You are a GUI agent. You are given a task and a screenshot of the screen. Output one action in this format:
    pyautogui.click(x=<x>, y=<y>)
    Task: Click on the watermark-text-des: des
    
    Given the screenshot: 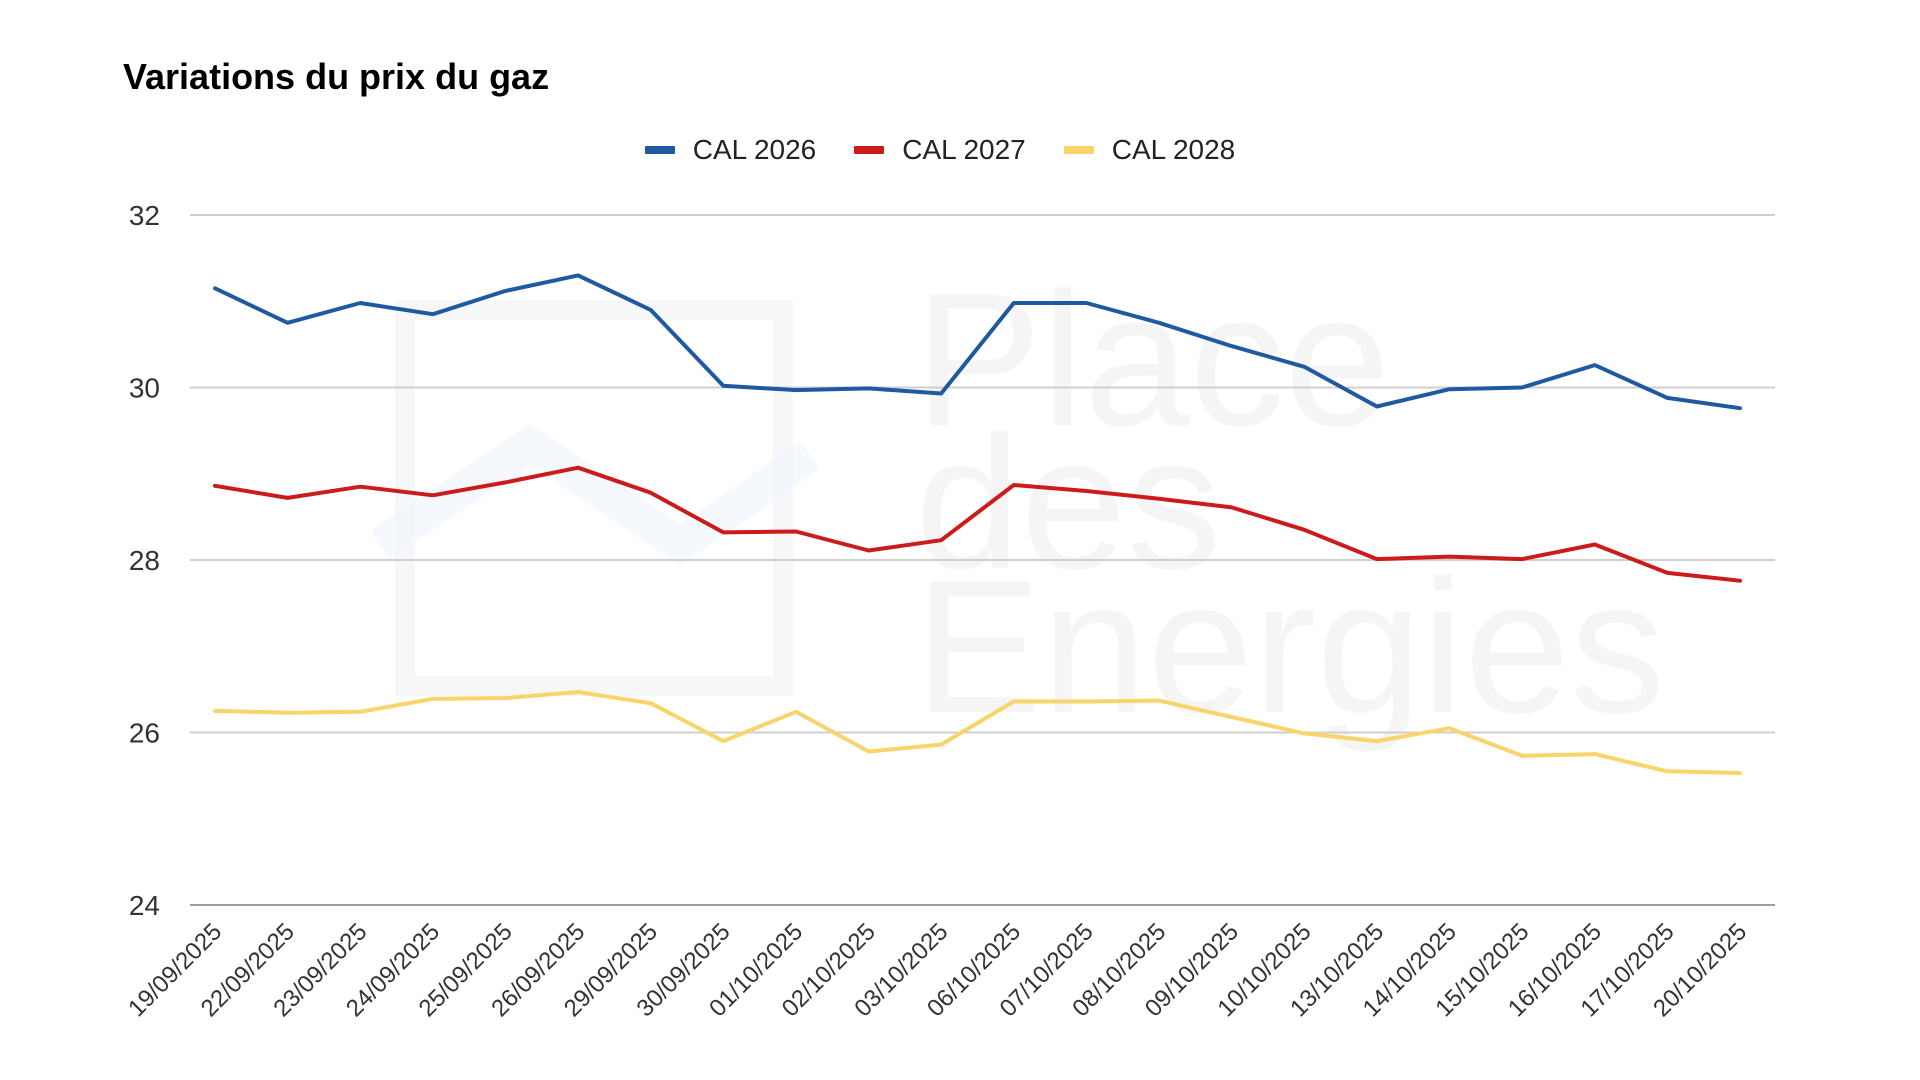 What is the action you would take?
    pyautogui.click(x=1068, y=503)
    